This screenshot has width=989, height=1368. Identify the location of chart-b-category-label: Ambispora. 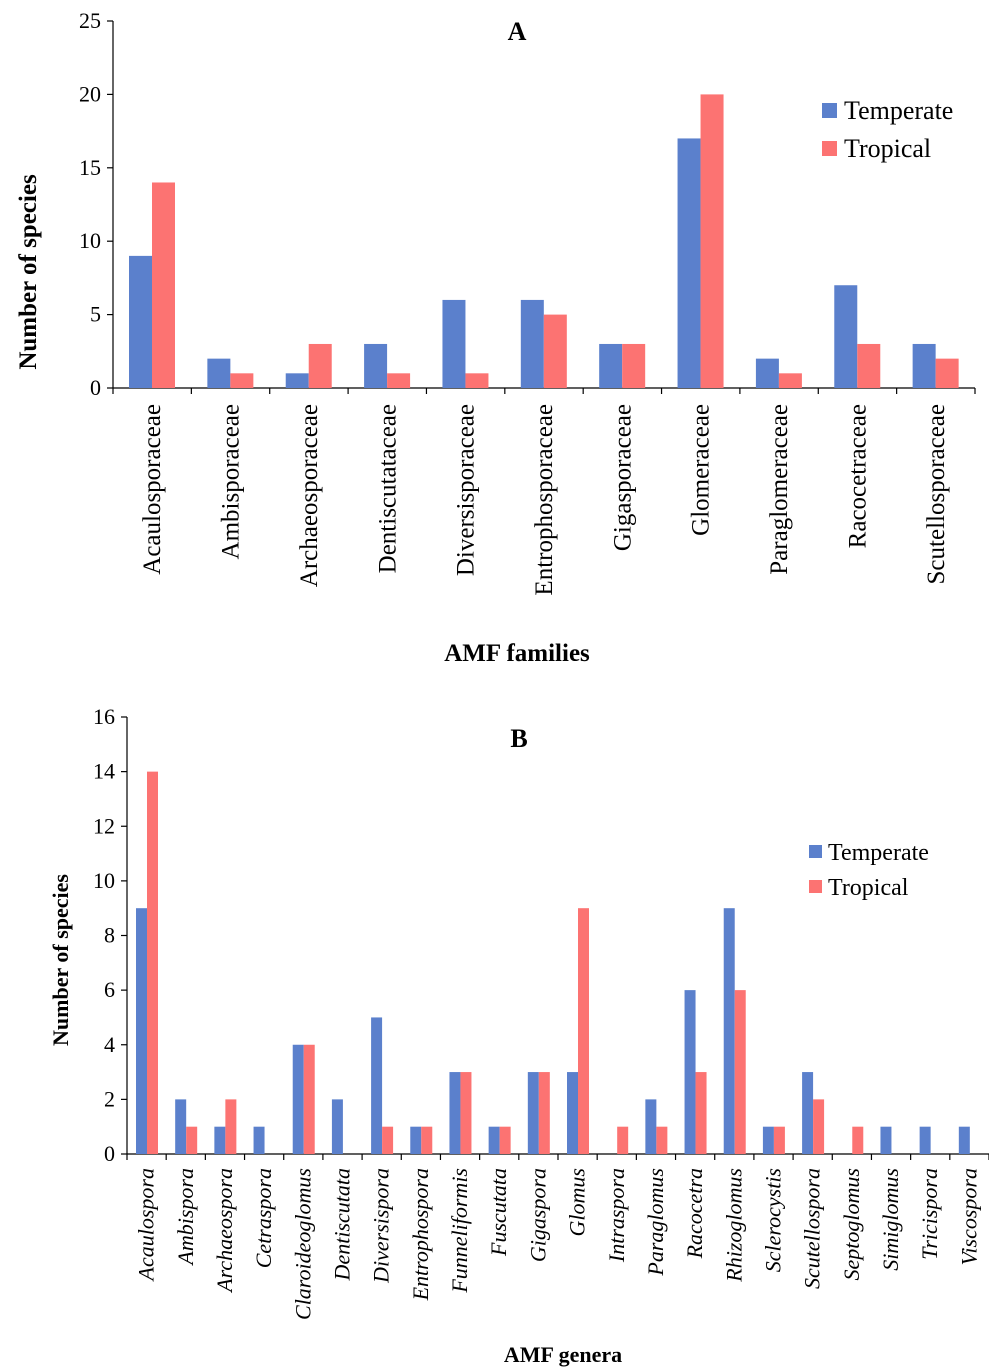
(185, 1217).